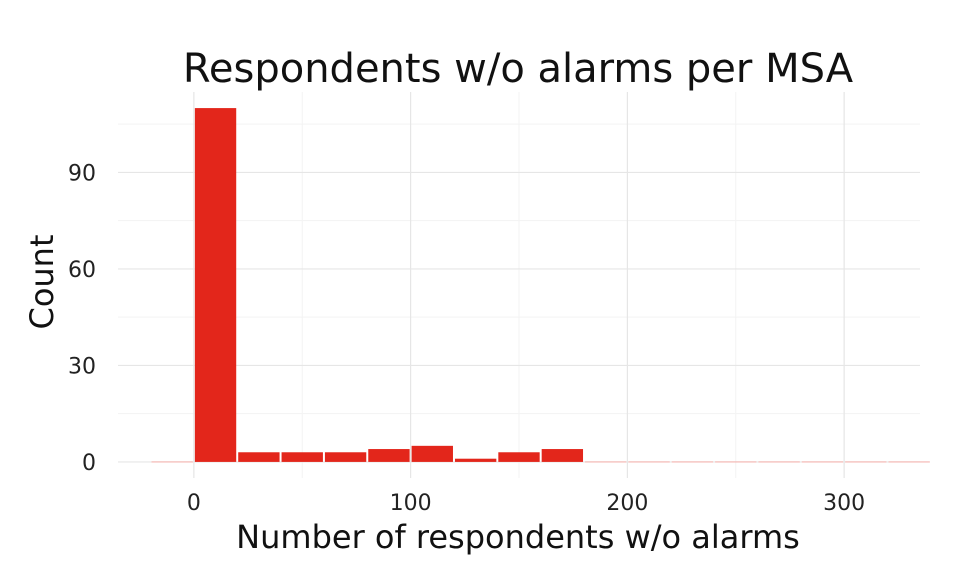 The width and height of the screenshot is (960, 576). Describe the element at coordinates (82, 270) in the screenshot. I see `y-tick-label: 60` at that location.